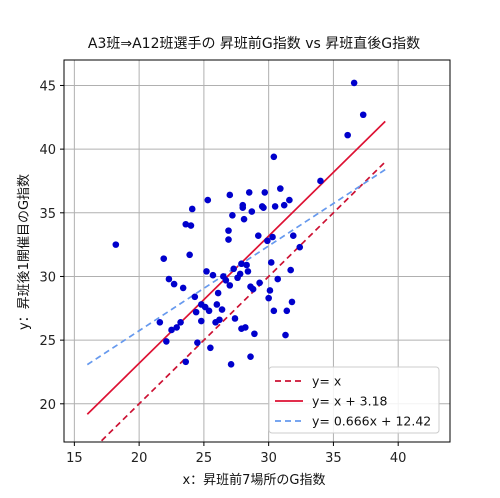  I want to click on x-axis-label: x：昇班前7場所のG指数, so click(253, 480).